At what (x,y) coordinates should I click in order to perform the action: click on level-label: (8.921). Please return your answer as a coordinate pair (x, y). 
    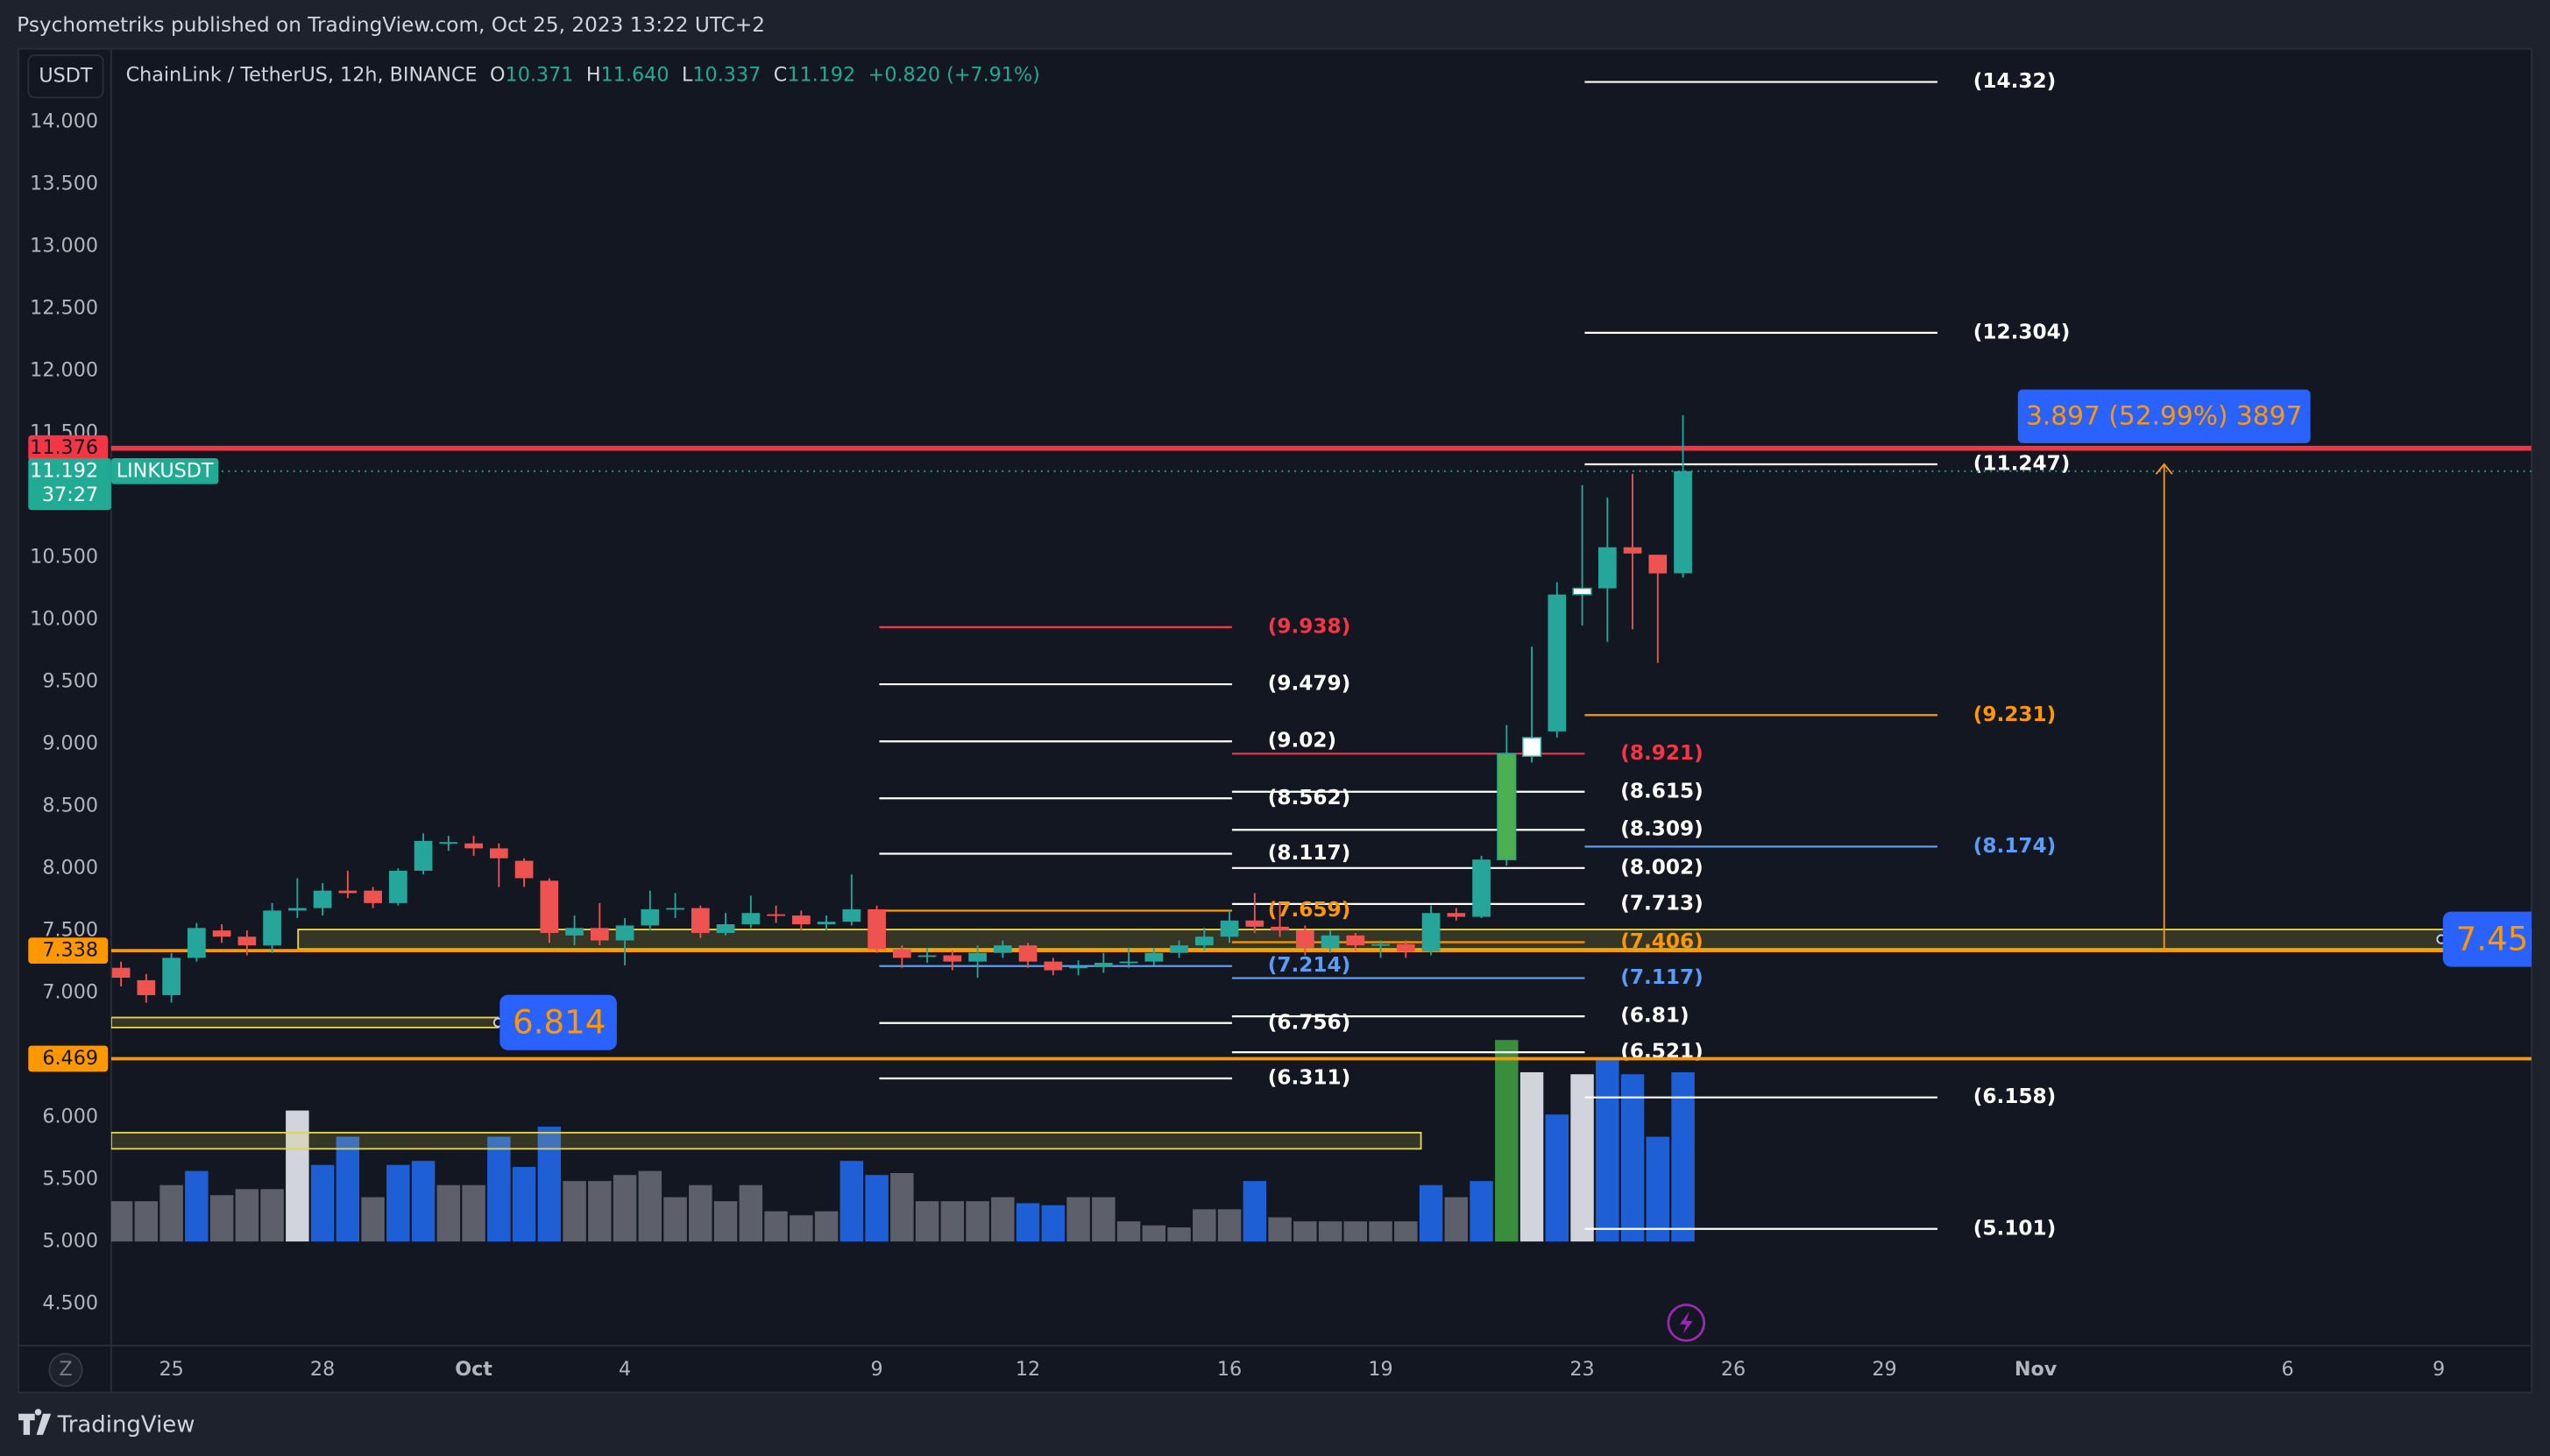
    Looking at the image, I should click on (1661, 753).